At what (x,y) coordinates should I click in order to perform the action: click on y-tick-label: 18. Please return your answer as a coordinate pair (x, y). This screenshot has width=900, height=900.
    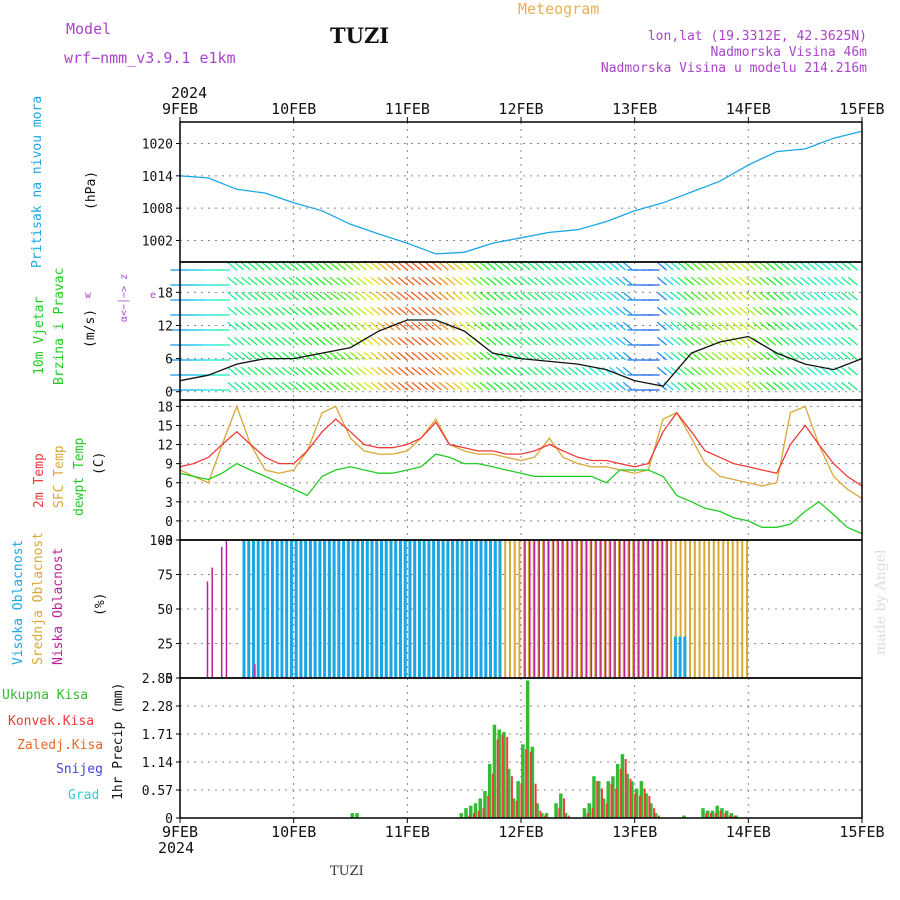
    Looking at the image, I should click on (165, 407).